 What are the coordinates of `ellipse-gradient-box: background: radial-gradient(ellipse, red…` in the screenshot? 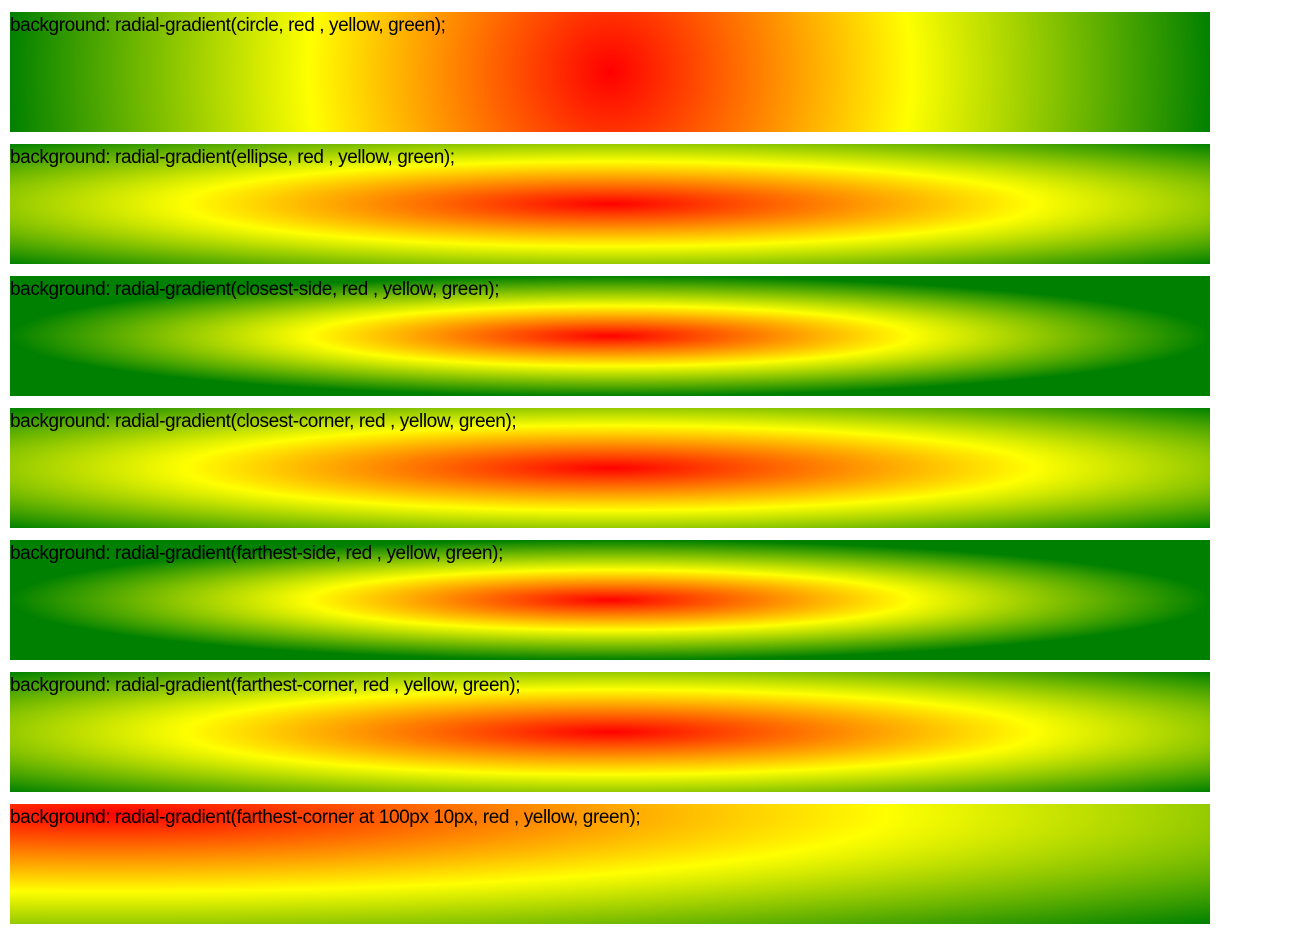 It's located at (610, 204).